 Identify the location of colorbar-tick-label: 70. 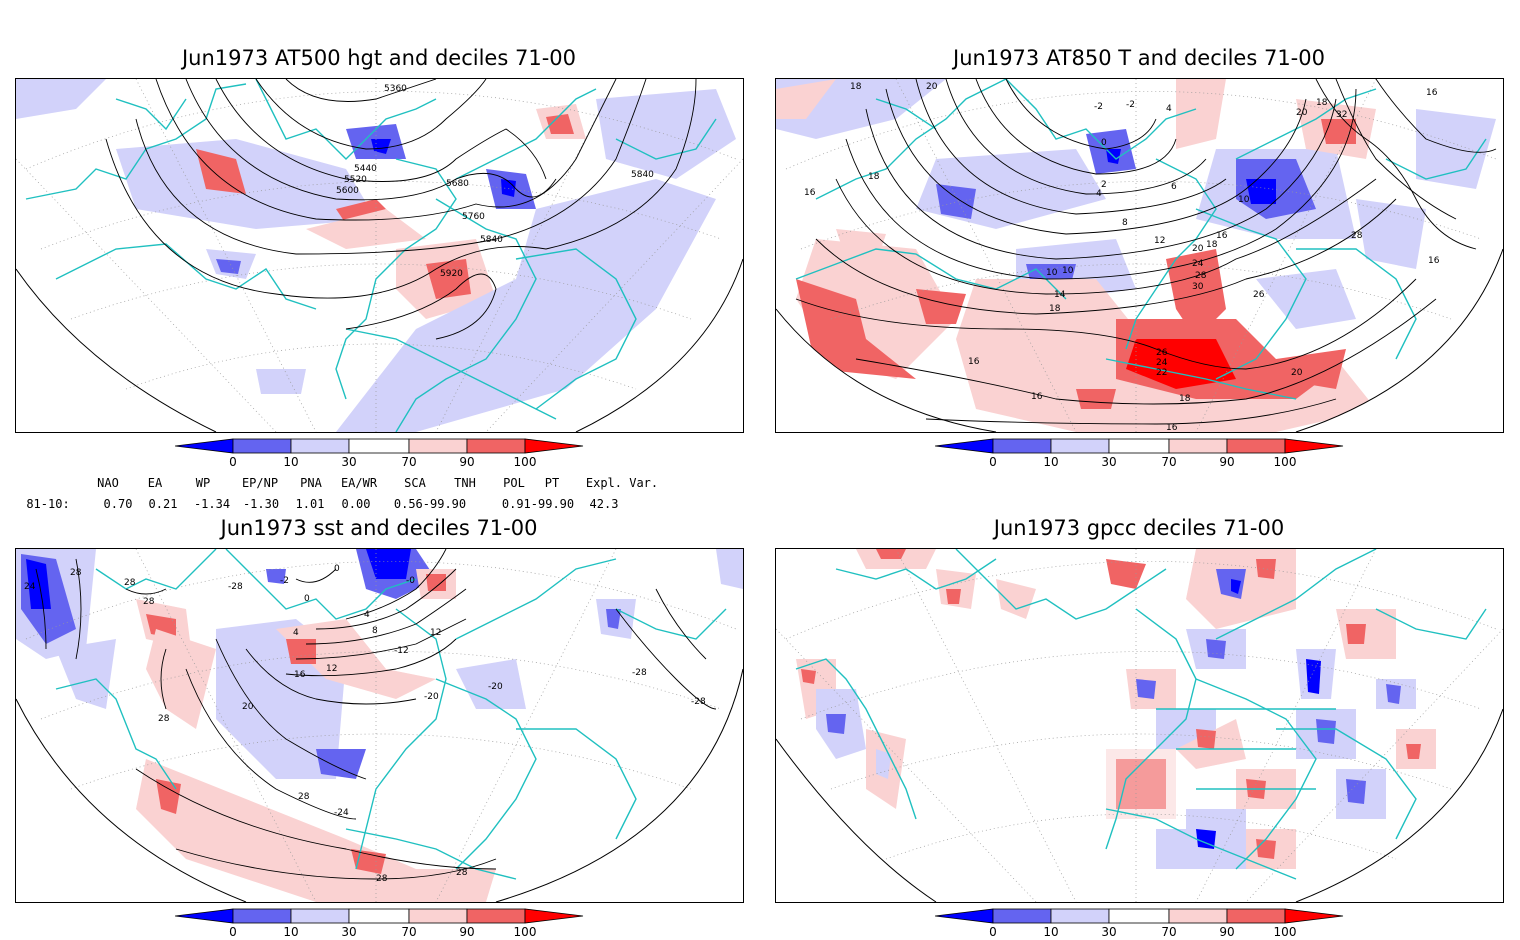
(1169, 932).